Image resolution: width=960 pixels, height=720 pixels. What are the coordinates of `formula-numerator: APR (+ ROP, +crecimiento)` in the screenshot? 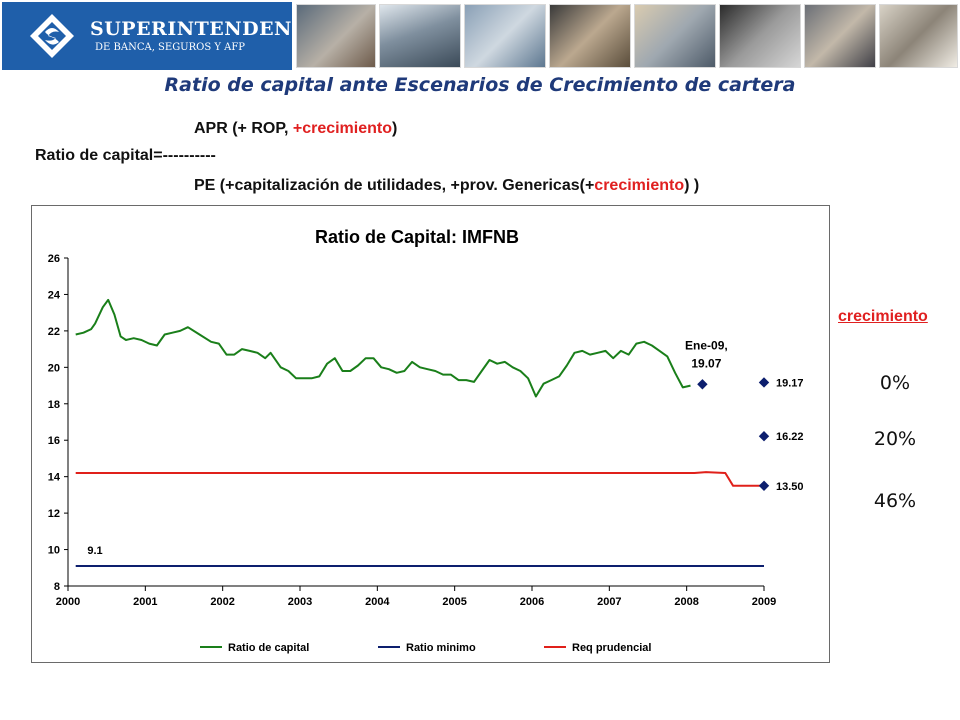 It's located at (295, 129).